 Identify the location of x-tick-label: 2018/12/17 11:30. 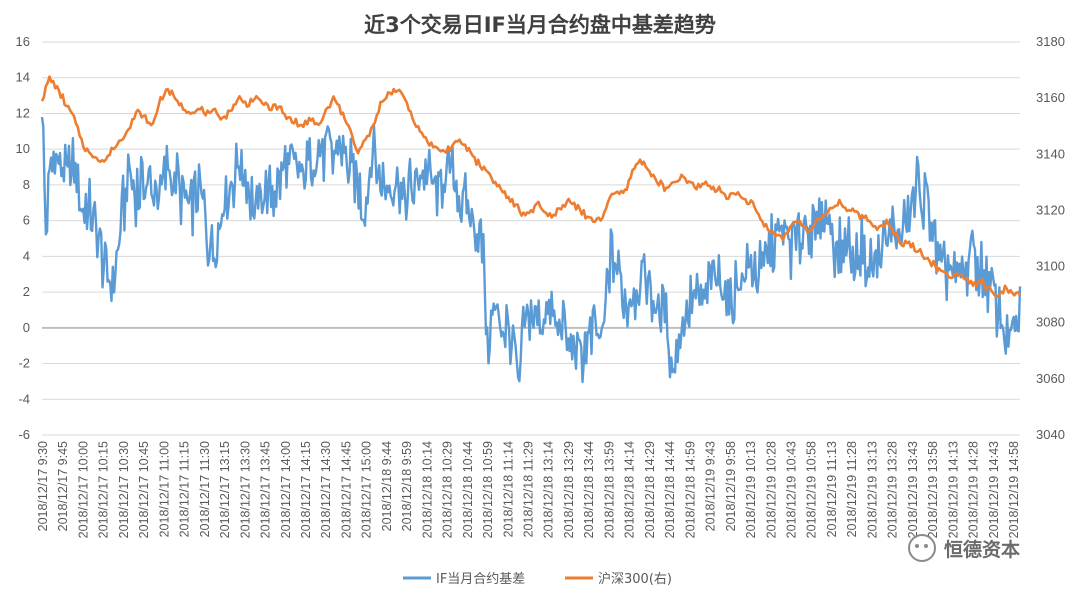
(205, 489).